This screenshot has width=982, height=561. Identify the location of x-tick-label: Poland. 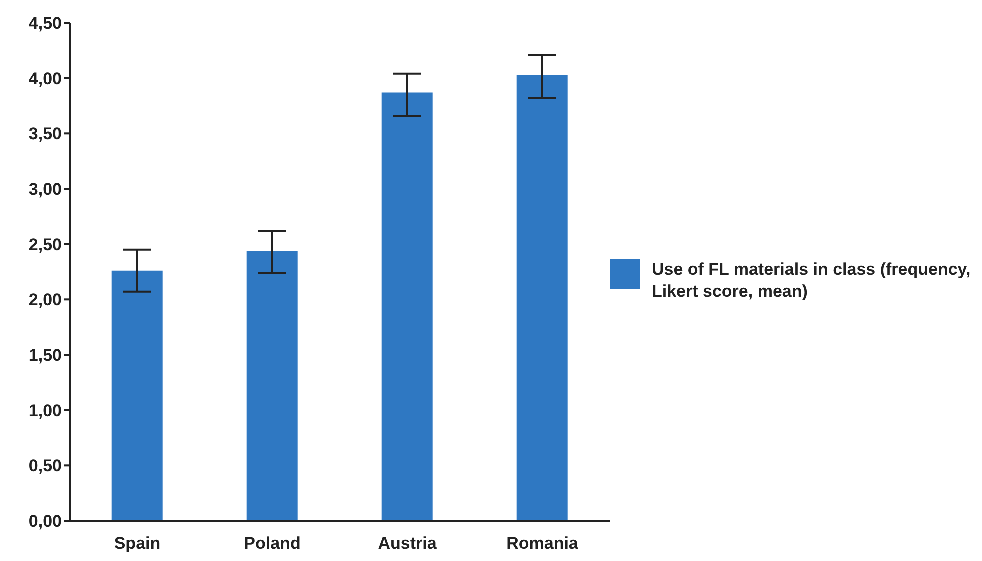
(272, 544).